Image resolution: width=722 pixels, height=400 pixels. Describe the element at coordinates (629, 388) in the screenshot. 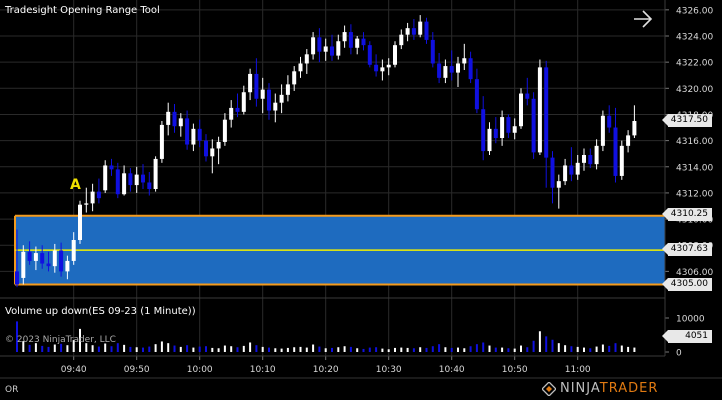

I see `brand-trader: TRADER` at that location.